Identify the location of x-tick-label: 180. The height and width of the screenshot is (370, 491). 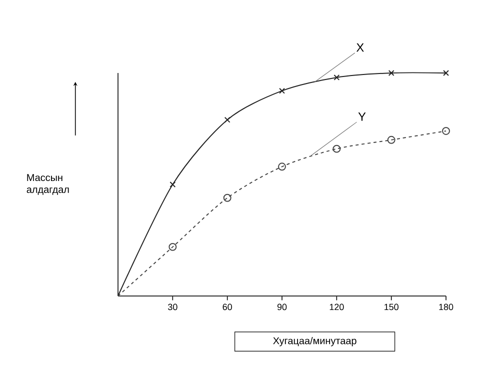
(446, 307).